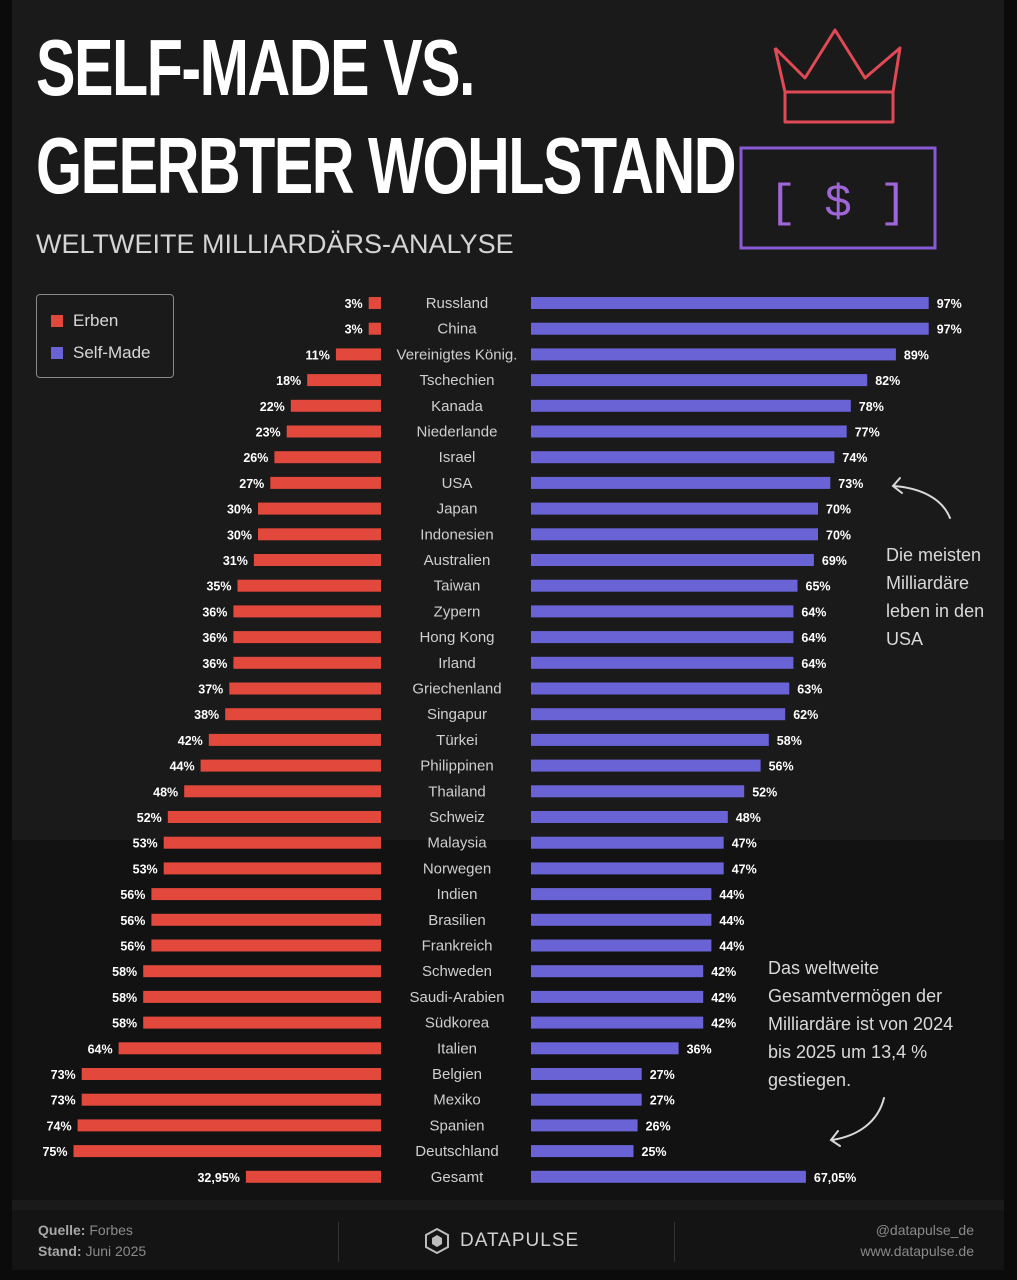 The height and width of the screenshot is (1280, 1017). I want to click on data-label-self-made: 69%, so click(834, 561).